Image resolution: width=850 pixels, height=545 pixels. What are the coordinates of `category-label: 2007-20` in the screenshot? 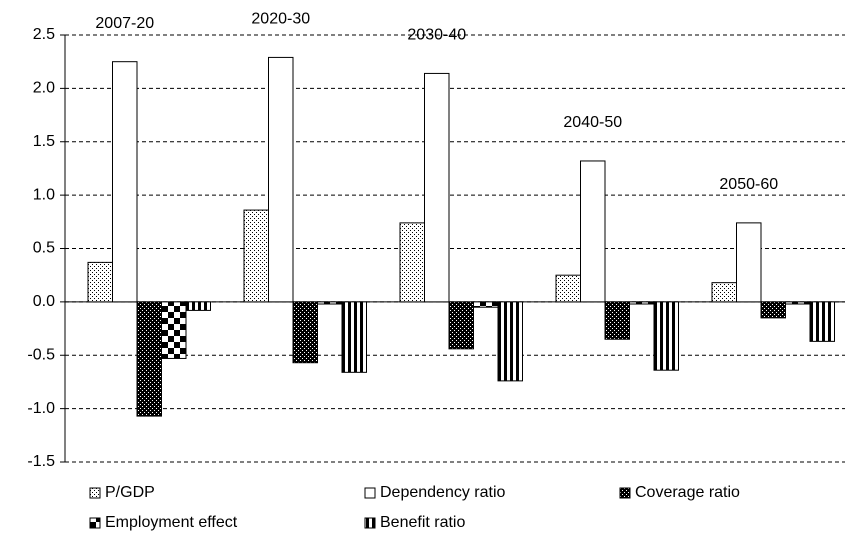 It's located at (124, 23).